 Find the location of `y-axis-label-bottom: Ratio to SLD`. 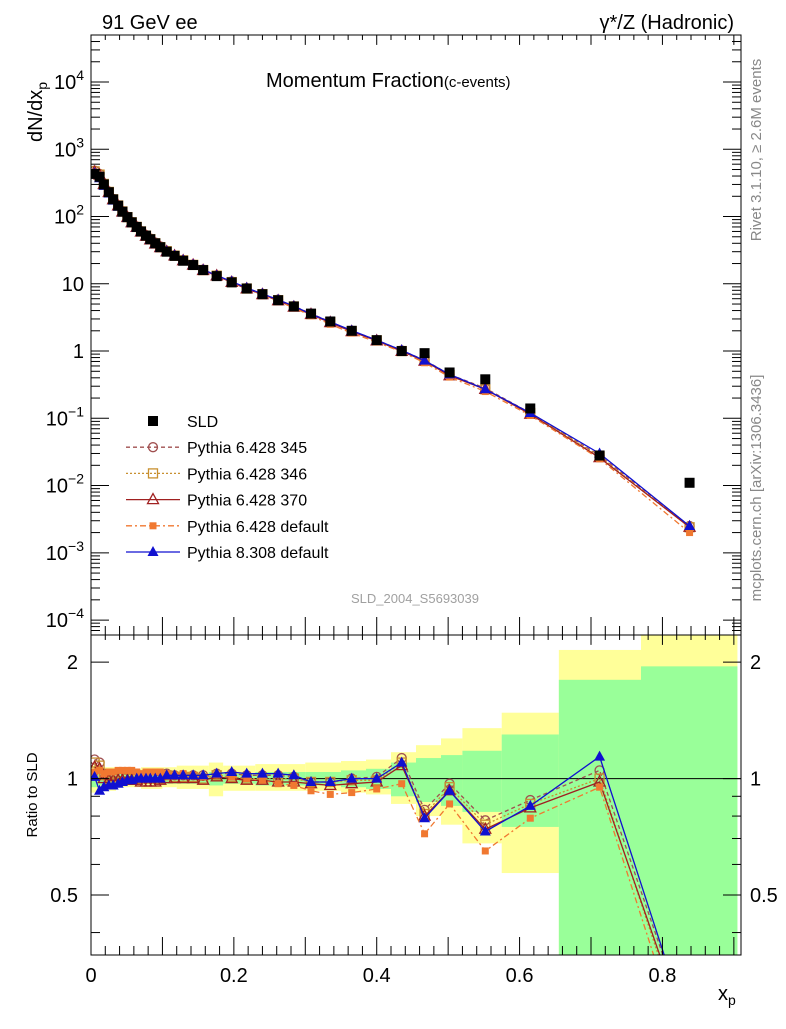

y-axis-label-bottom: Ratio to SLD is located at coordinates (32, 794).